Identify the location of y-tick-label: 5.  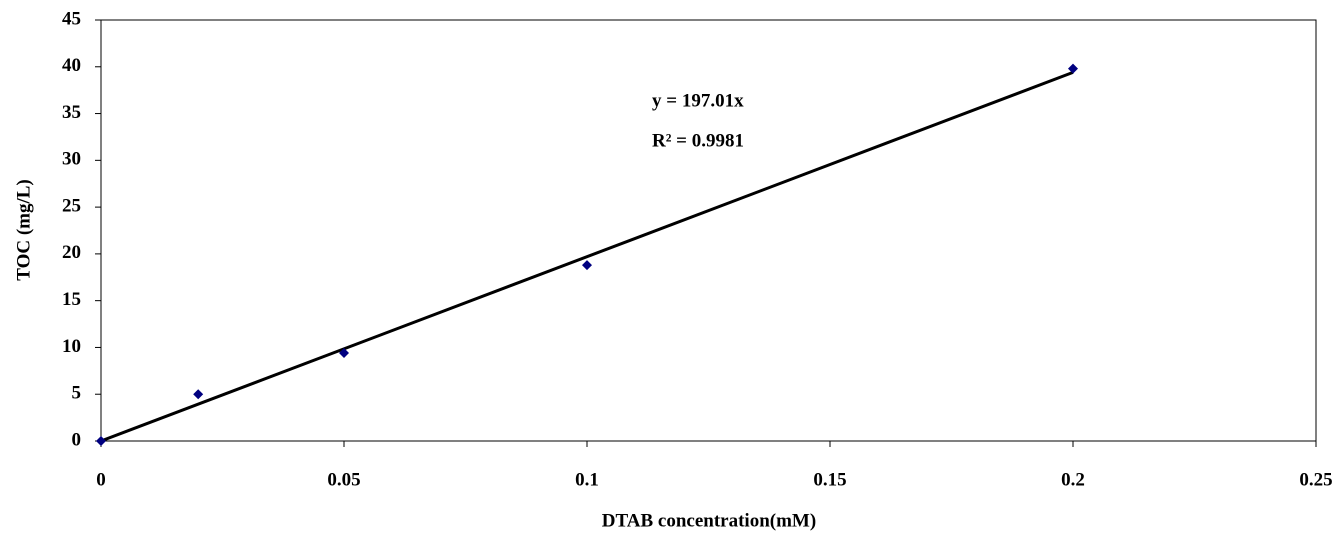
(77, 393).